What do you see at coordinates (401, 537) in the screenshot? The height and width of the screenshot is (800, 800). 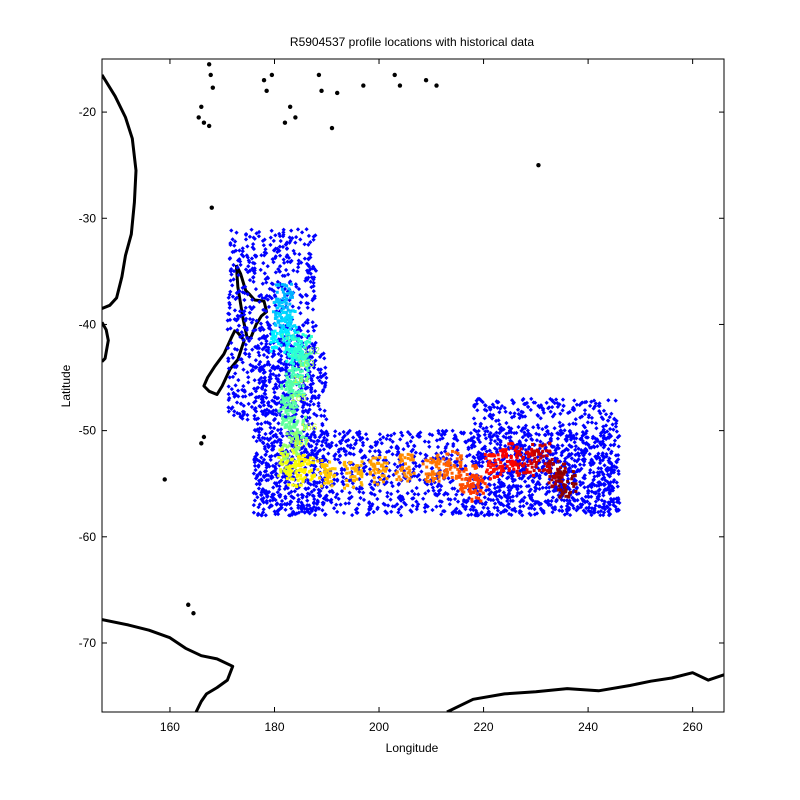 I see `y-tick: -60` at bounding box center [401, 537].